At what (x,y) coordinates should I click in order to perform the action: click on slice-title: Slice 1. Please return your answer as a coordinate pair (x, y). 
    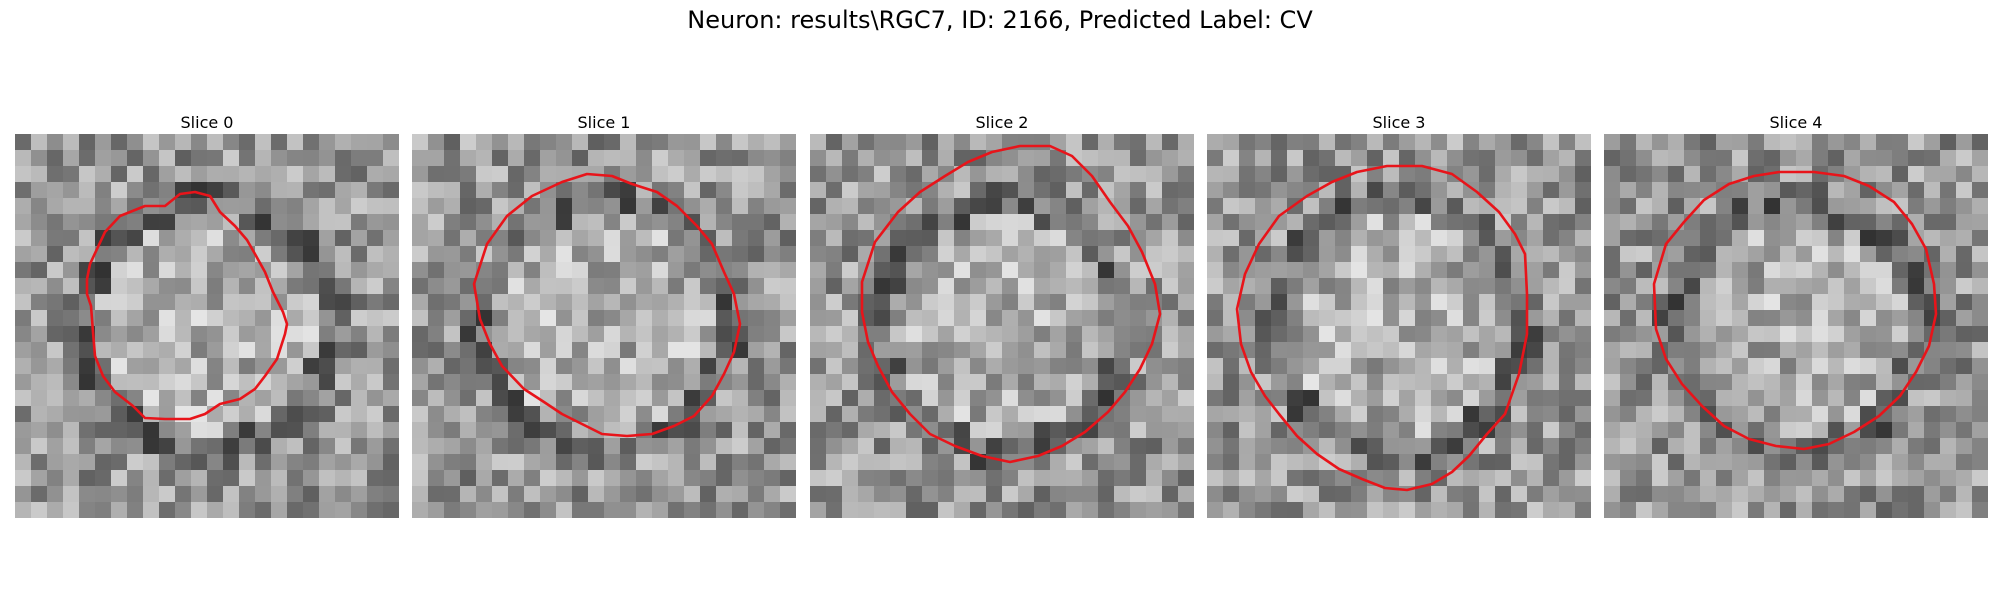
    Looking at the image, I should click on (604, 122).